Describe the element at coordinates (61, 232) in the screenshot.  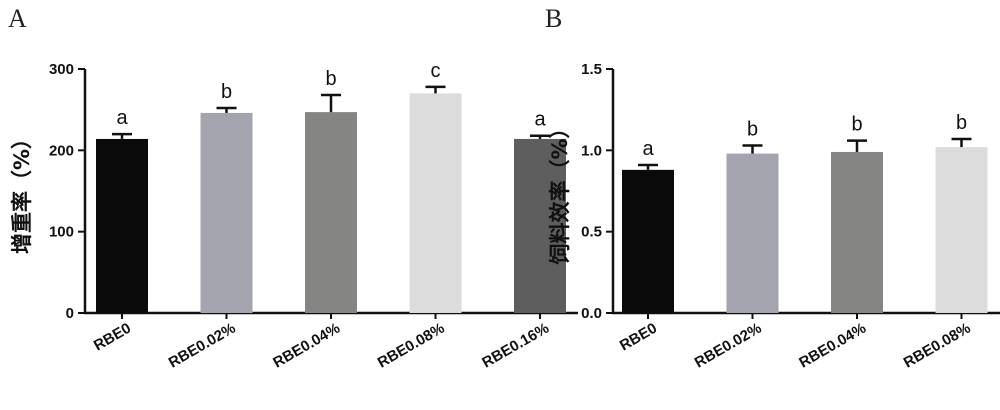
I see `y-tick-label: 100` at that location.